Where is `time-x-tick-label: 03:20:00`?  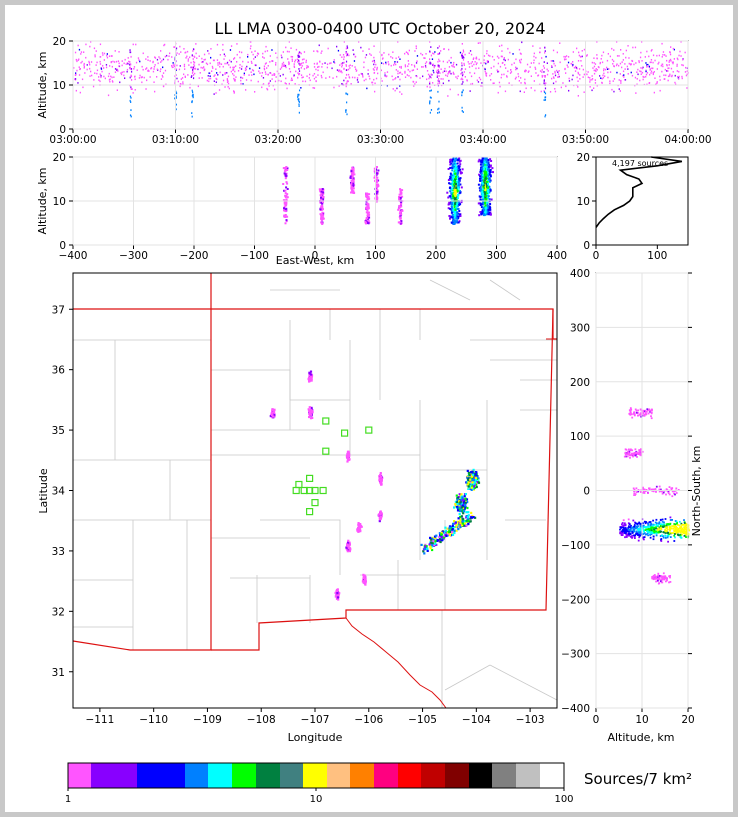
time-x-tick-label: 03:20:00 is located at coordinates (277, 140).